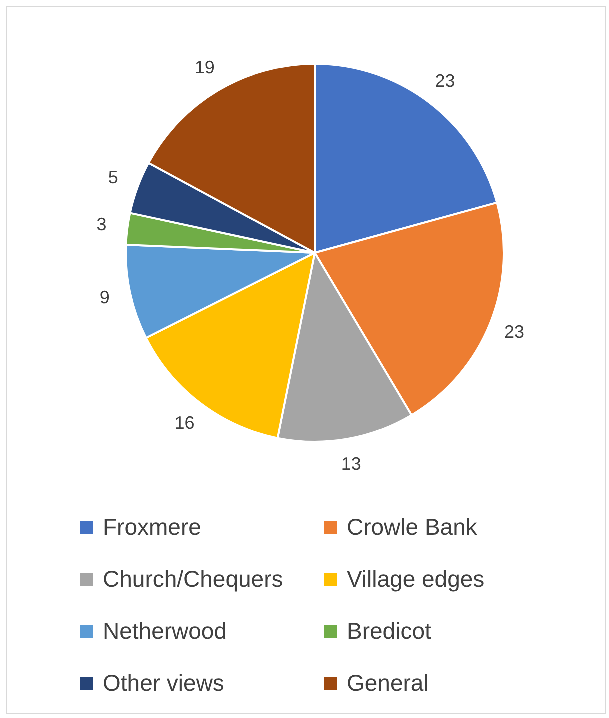 The image size is (609, 718). What do you see at coordinates (351, 464) in the screenshot?
I see `data-label: 13` at bounding box center [351, 464].